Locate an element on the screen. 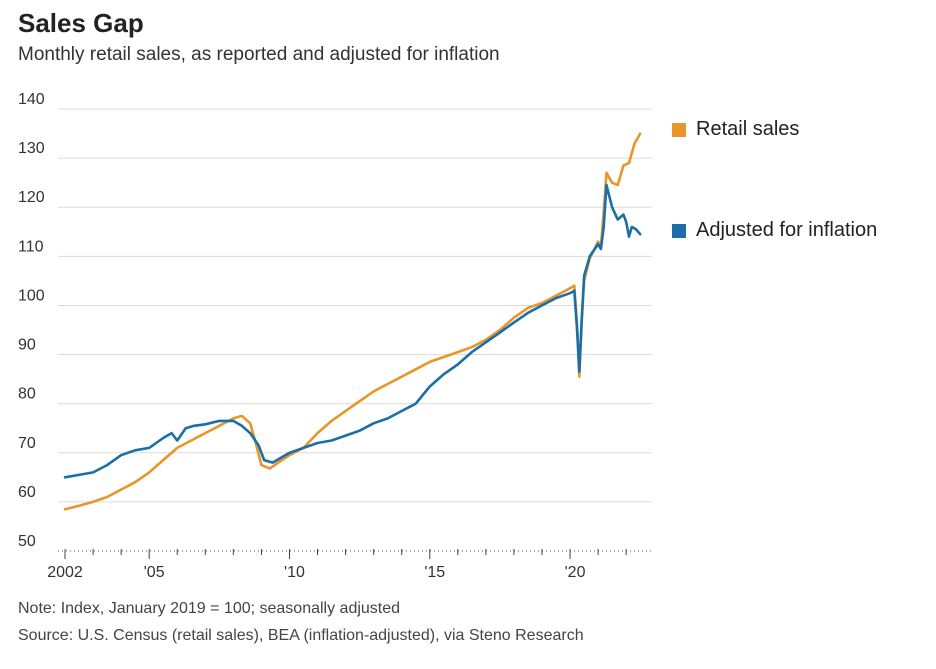 Image resolution: width=936 pixels, height=669 pixels. y-tick-label-120: 120 is located at coordinates (31, 197).